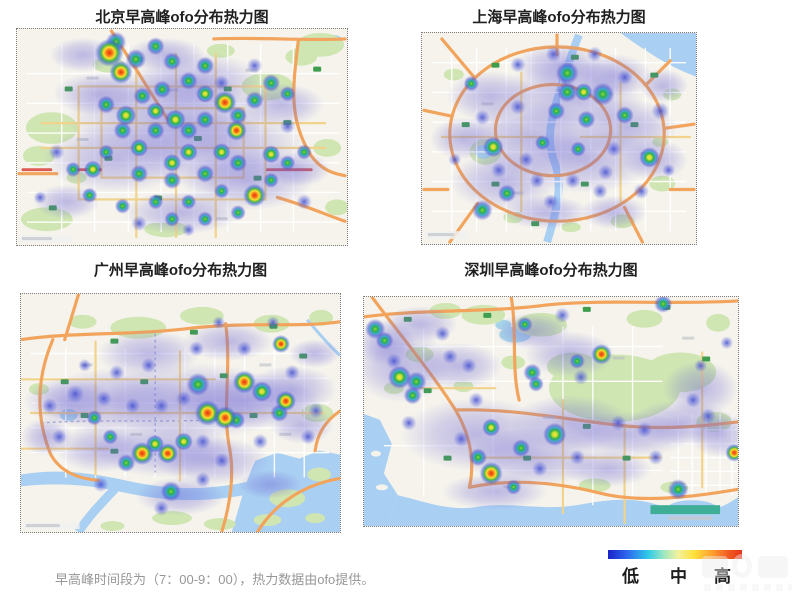 This screenshot has height=600, width=800. What do you see at coordinates (678, 576) in the screenshot?
I see `legend-label-mid: 中` at bounding box center [678, 576].